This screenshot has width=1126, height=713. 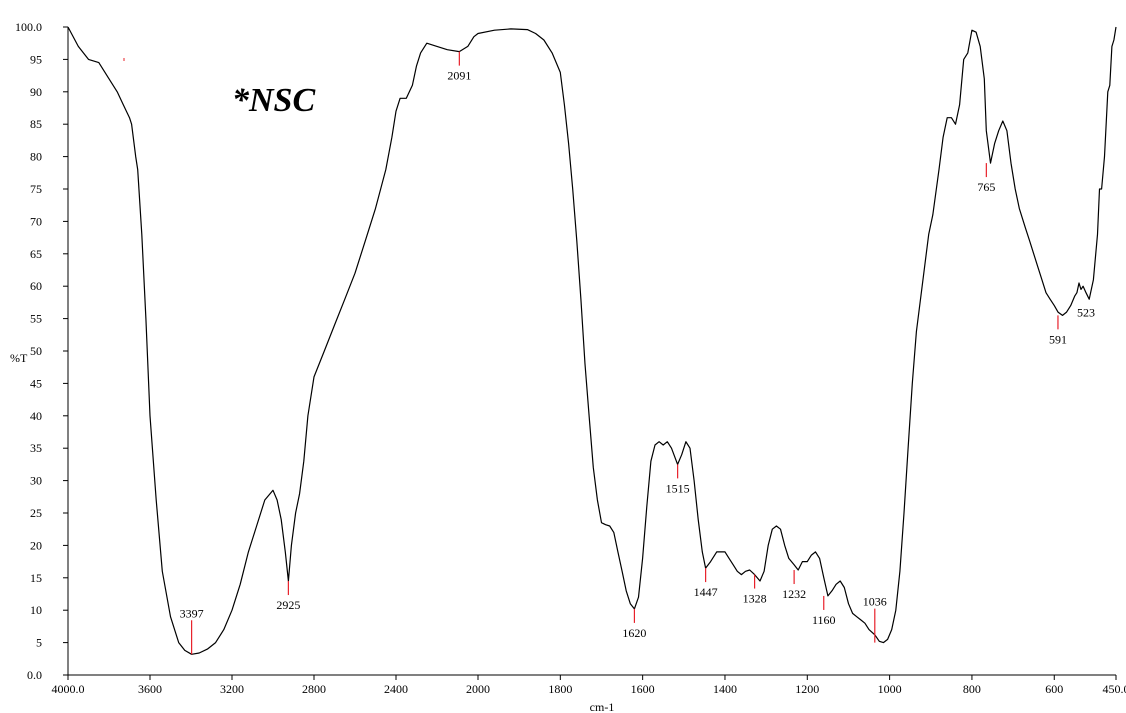 I want to click on y-tick-label: 80, so click(x=36, y=157).